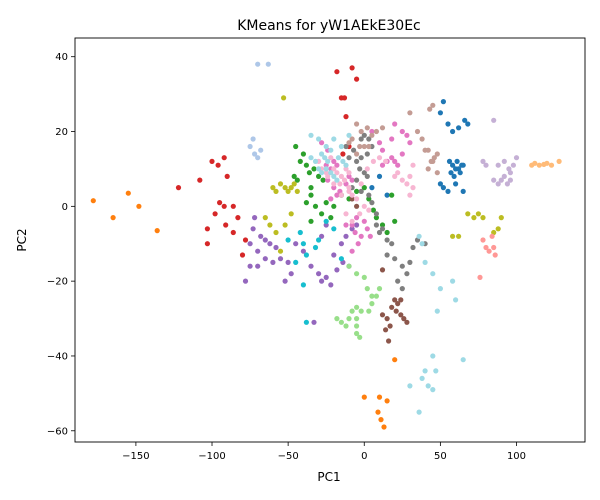 This screenshot has height=500, width=600. Describe the element at coordinates (135, 456) in the screenshot. I see `x-tick-label: −150` at that location.